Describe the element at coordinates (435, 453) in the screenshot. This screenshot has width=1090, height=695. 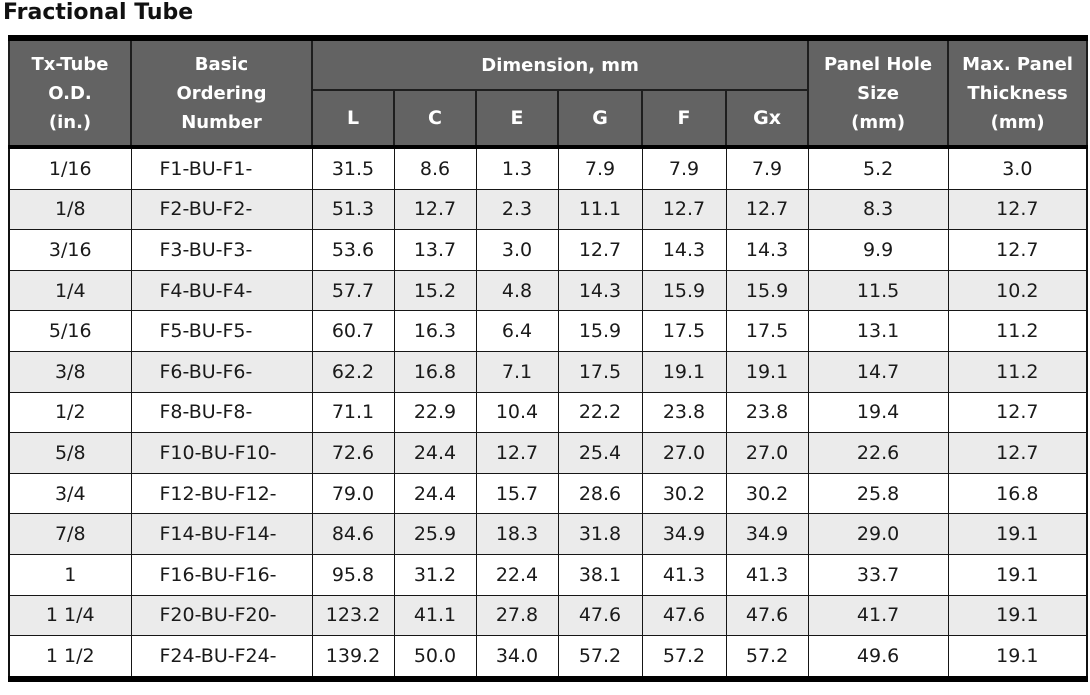
I see `cell-dim-c: 24.4` at that location.